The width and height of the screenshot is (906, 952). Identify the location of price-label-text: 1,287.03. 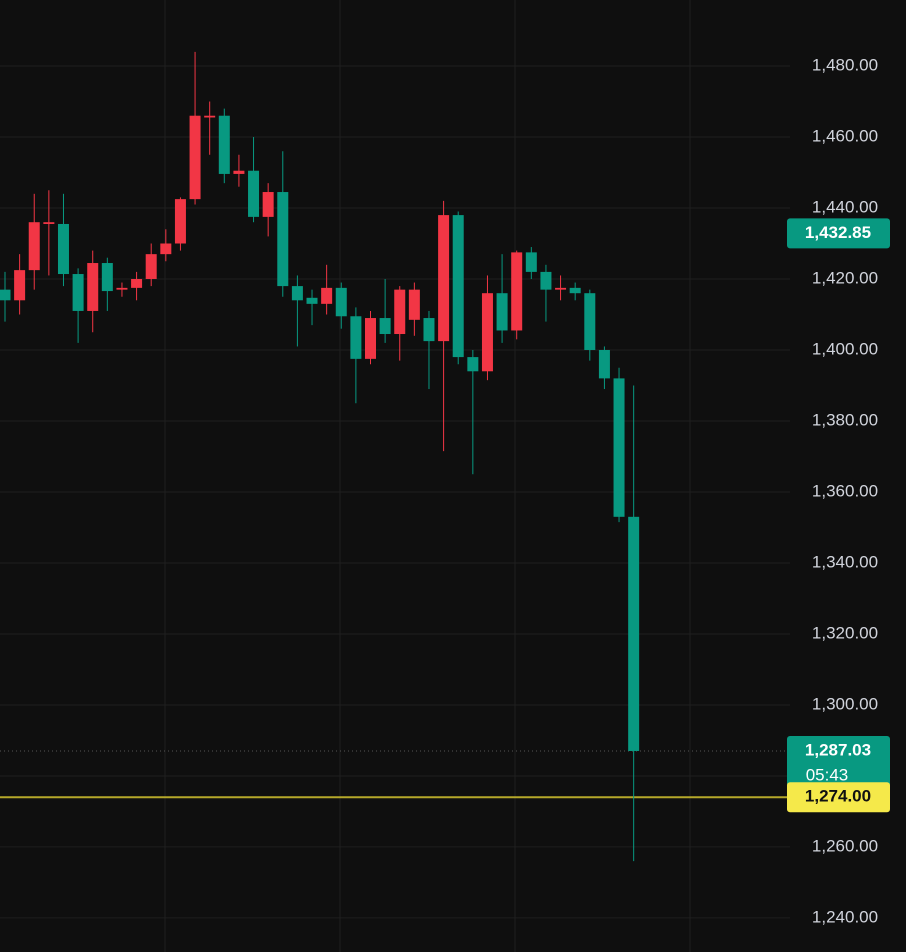
(838, 749).